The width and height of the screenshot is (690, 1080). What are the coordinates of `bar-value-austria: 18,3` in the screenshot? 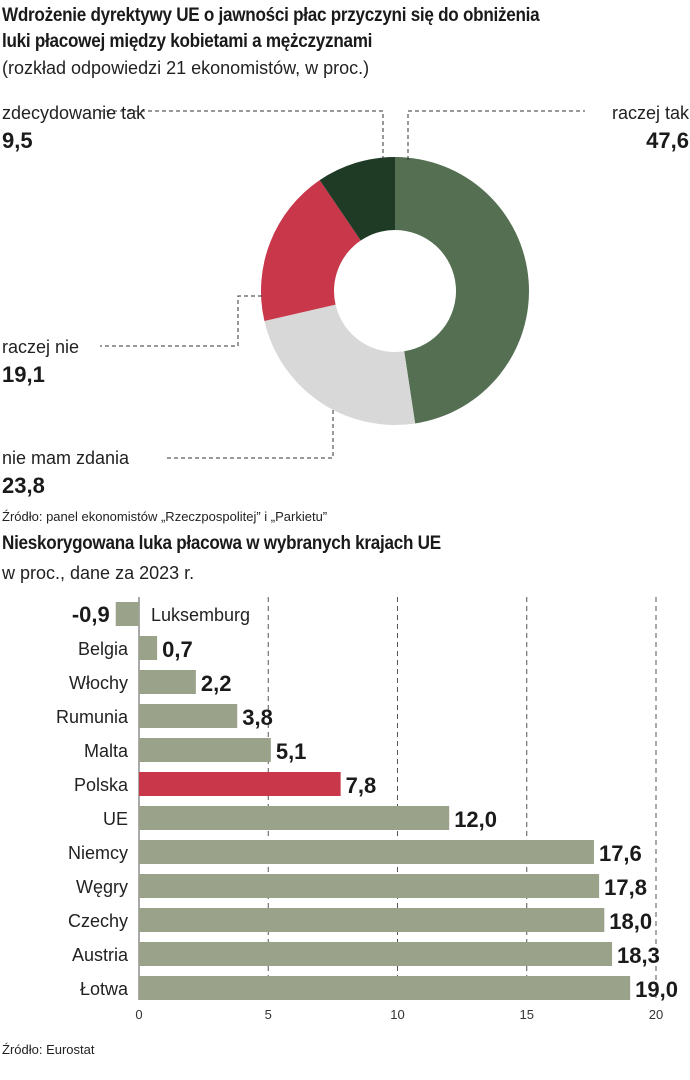 It's located at (638, 955).